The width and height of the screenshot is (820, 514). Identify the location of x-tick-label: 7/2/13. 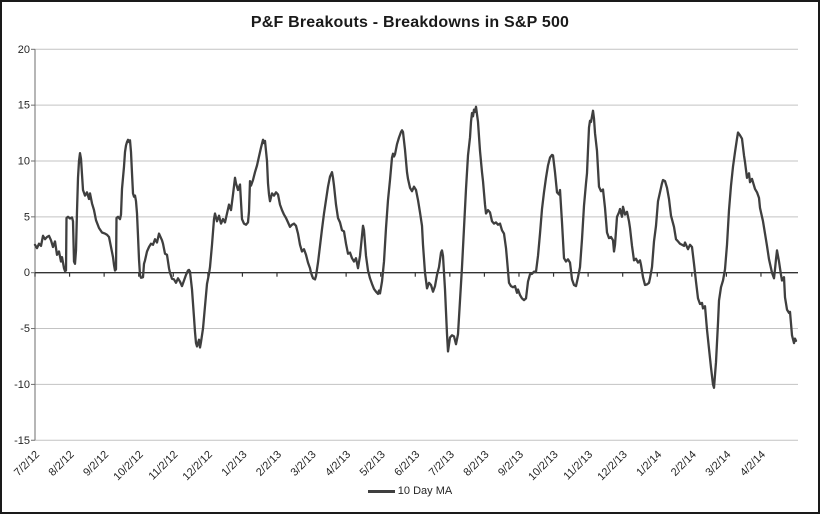
(442, 464).